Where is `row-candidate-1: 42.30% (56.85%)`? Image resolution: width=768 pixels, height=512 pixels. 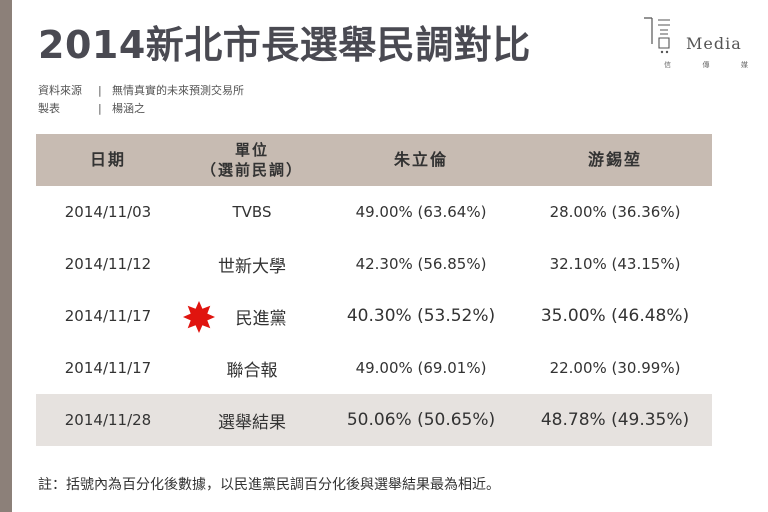
row-candidate-1: 42.30% (56.85%) is located at coordinates (421, 264).